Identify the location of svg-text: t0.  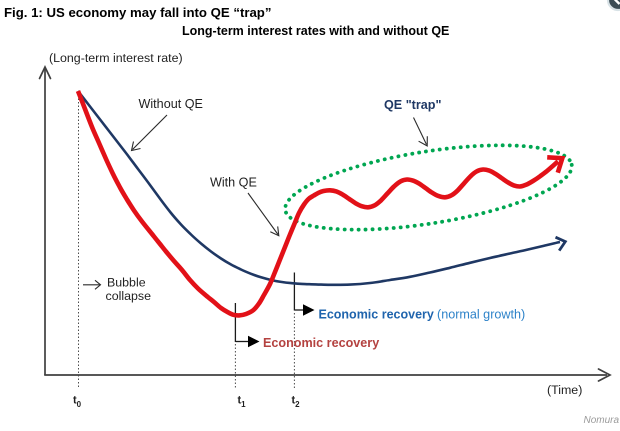
(77, 402).